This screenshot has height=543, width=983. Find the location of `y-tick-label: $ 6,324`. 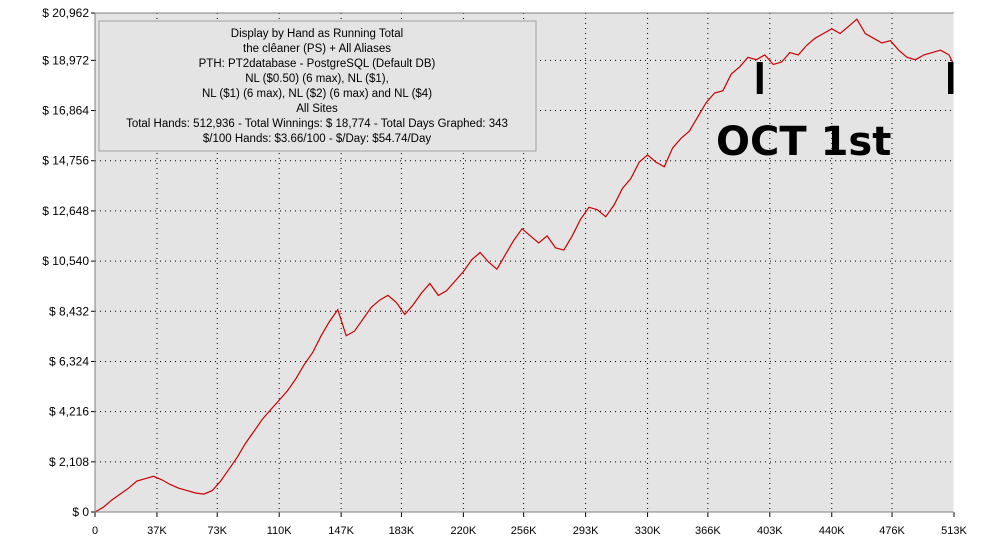

y-tick-label: $ 6,324 is located at coordinates (69, 361).